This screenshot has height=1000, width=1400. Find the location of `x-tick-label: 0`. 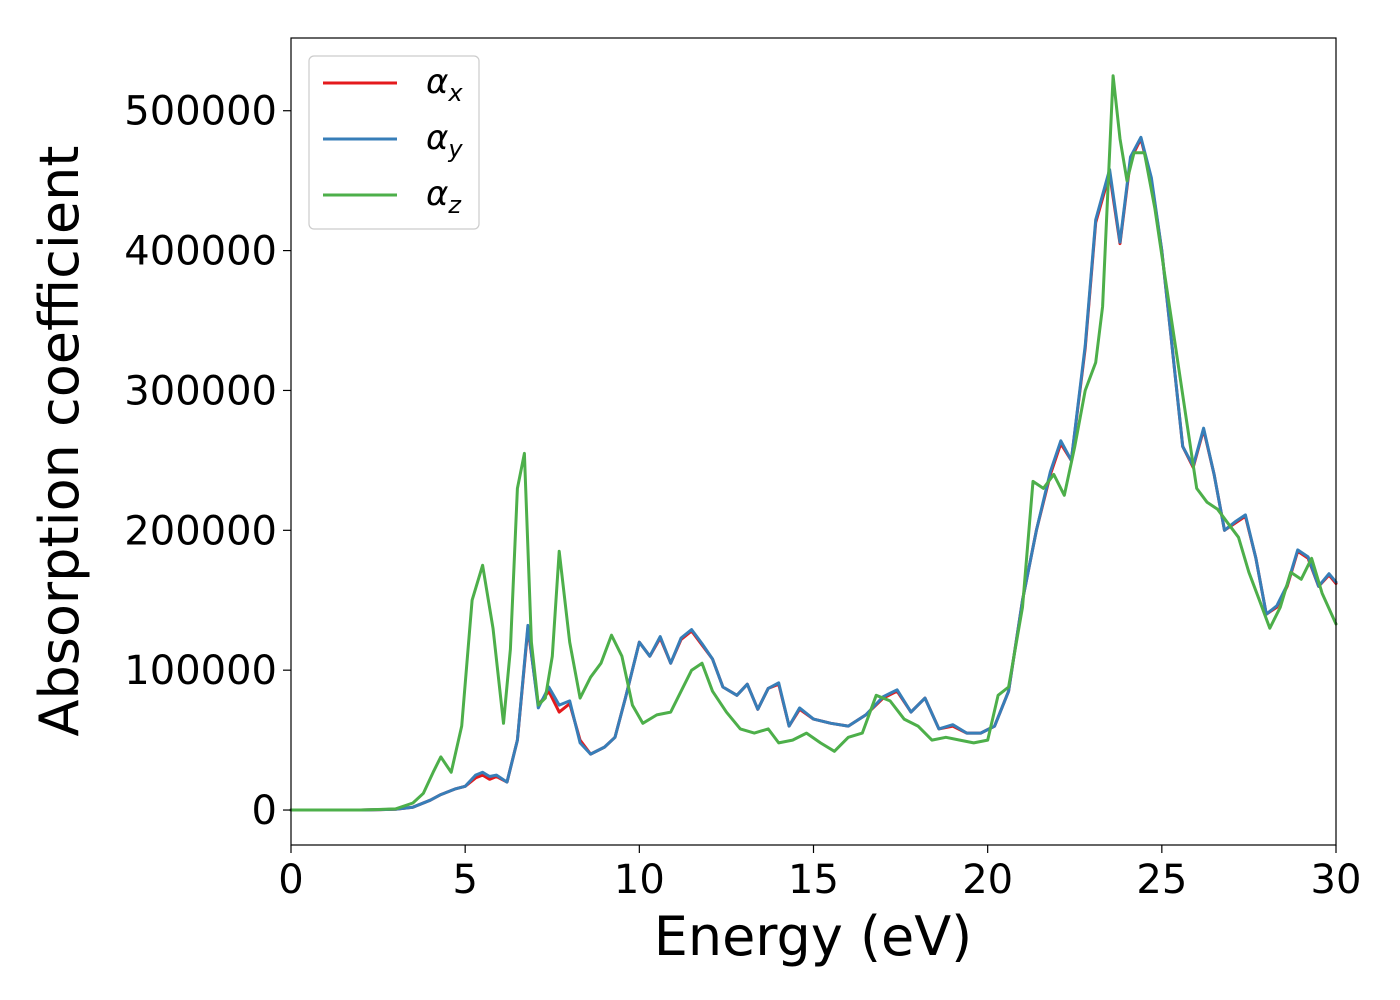

x-tick-label: 0 is located at coordinates (290, 880).